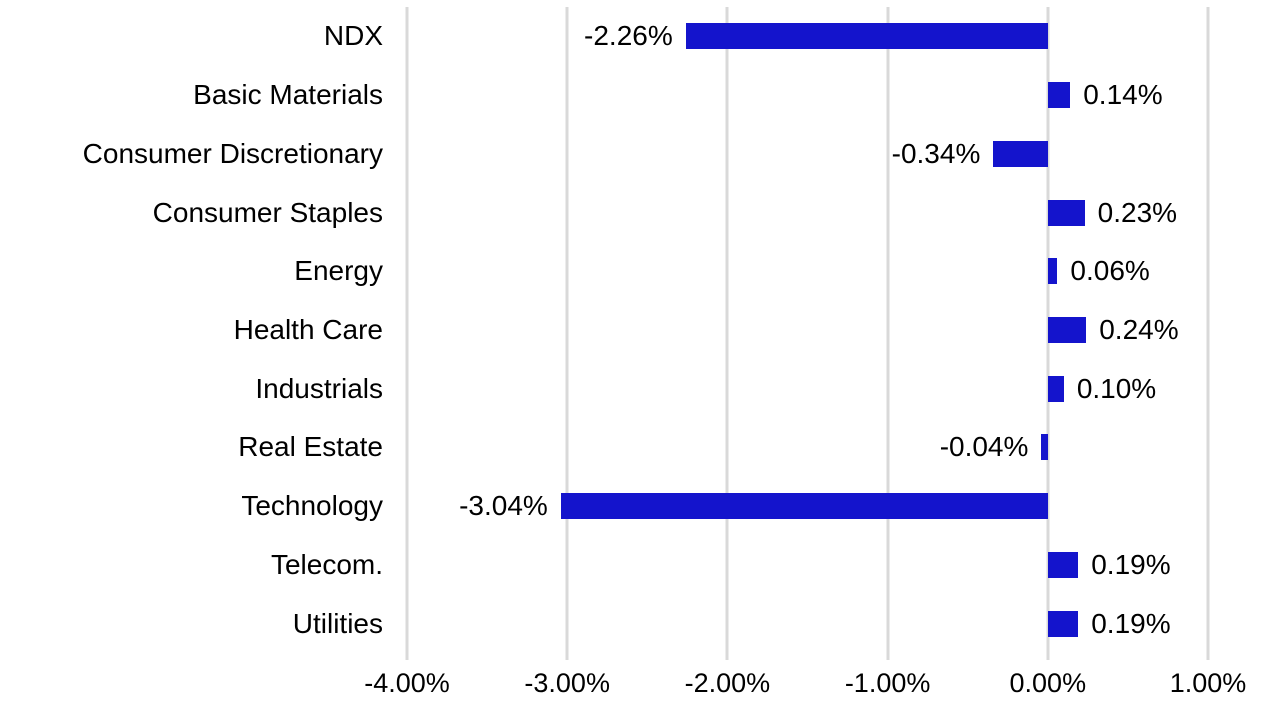 Image resolution: width=1280 pixels, height=720 pixels. I want to click on category-label: Consumer Staples, so click(267, 212).